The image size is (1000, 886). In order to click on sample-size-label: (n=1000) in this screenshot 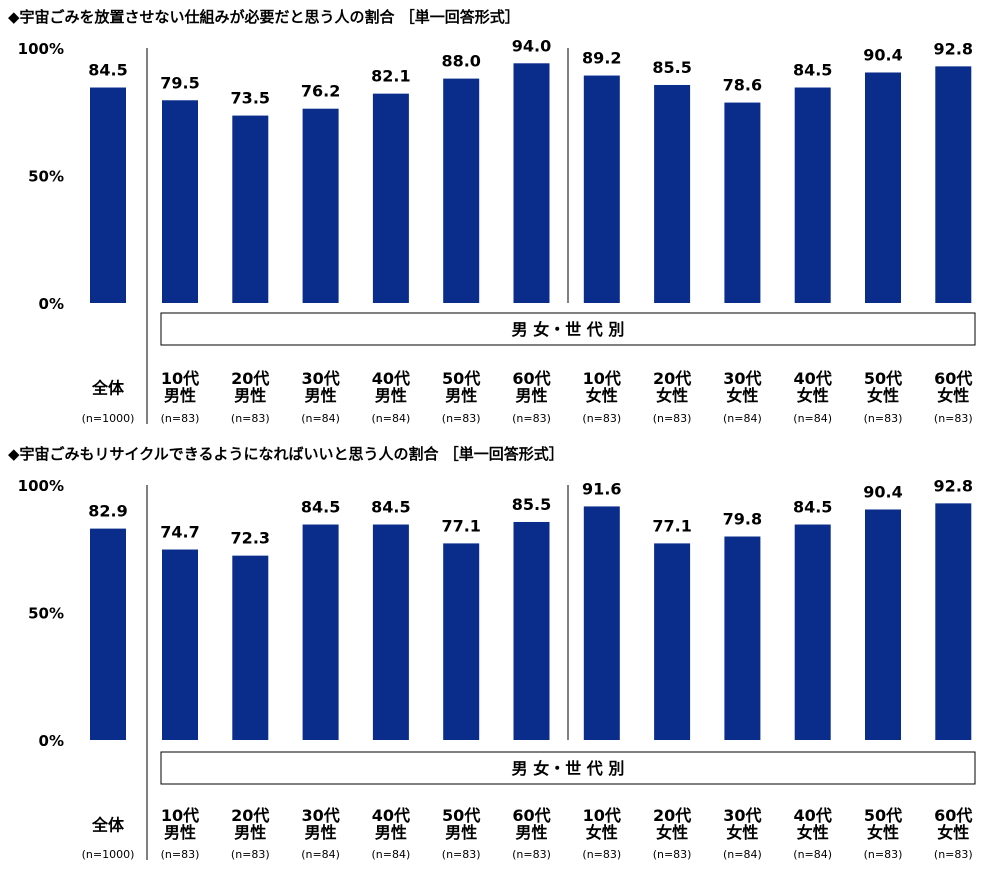, I will do `click(108, 854)`.